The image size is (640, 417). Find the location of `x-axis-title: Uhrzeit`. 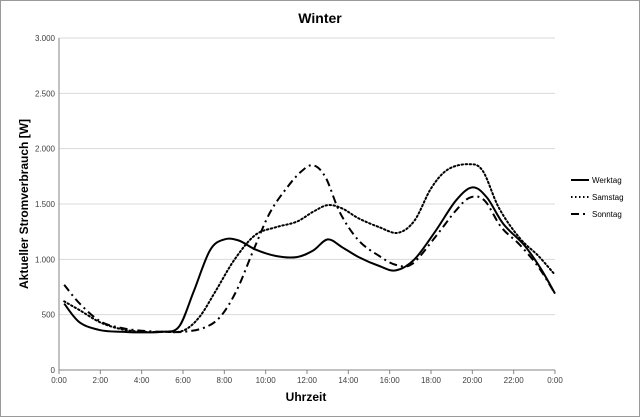

x-axis-title: Uhrzeit is located at coordinates (306, 397).